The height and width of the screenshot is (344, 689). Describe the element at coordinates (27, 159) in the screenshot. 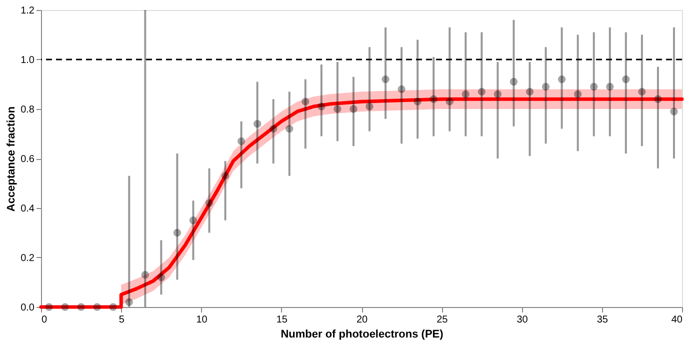

I see `y-tick-label: 0.6` at that location.